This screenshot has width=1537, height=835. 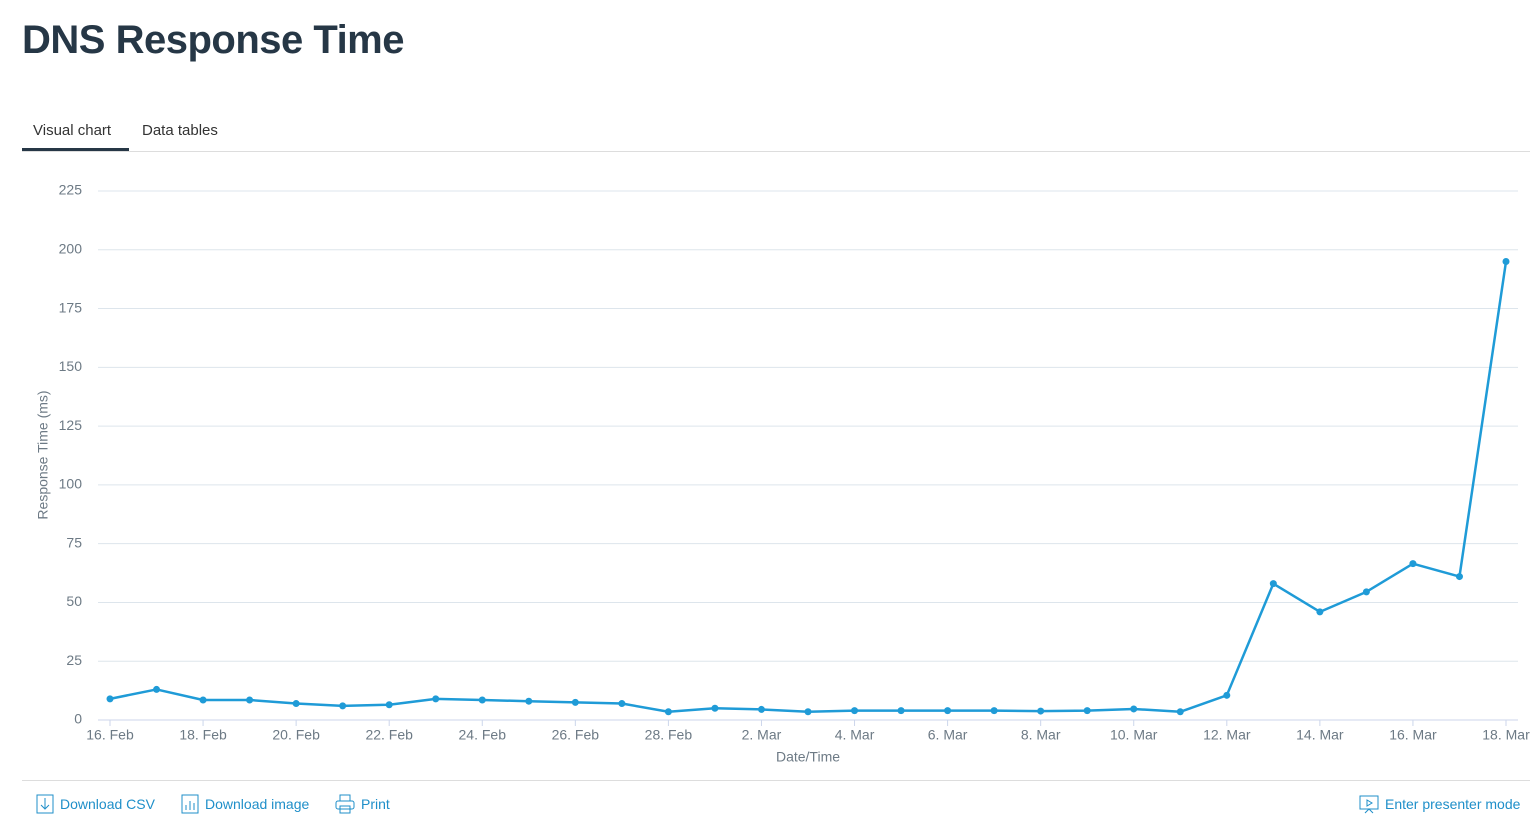 What do you see at coordinates (78, 719) in the screenshot?
I see `y-tick-label: 0` at bounding box center [78, 719].